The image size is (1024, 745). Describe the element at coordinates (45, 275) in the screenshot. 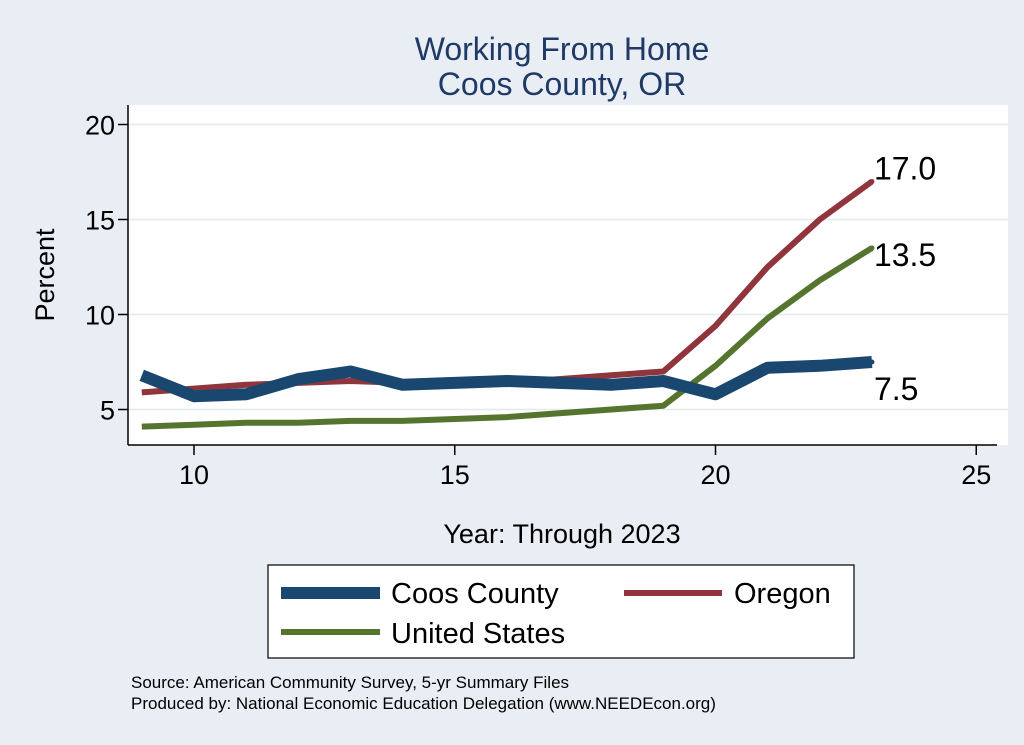

I see `y-axis-title: Percent` at that location.